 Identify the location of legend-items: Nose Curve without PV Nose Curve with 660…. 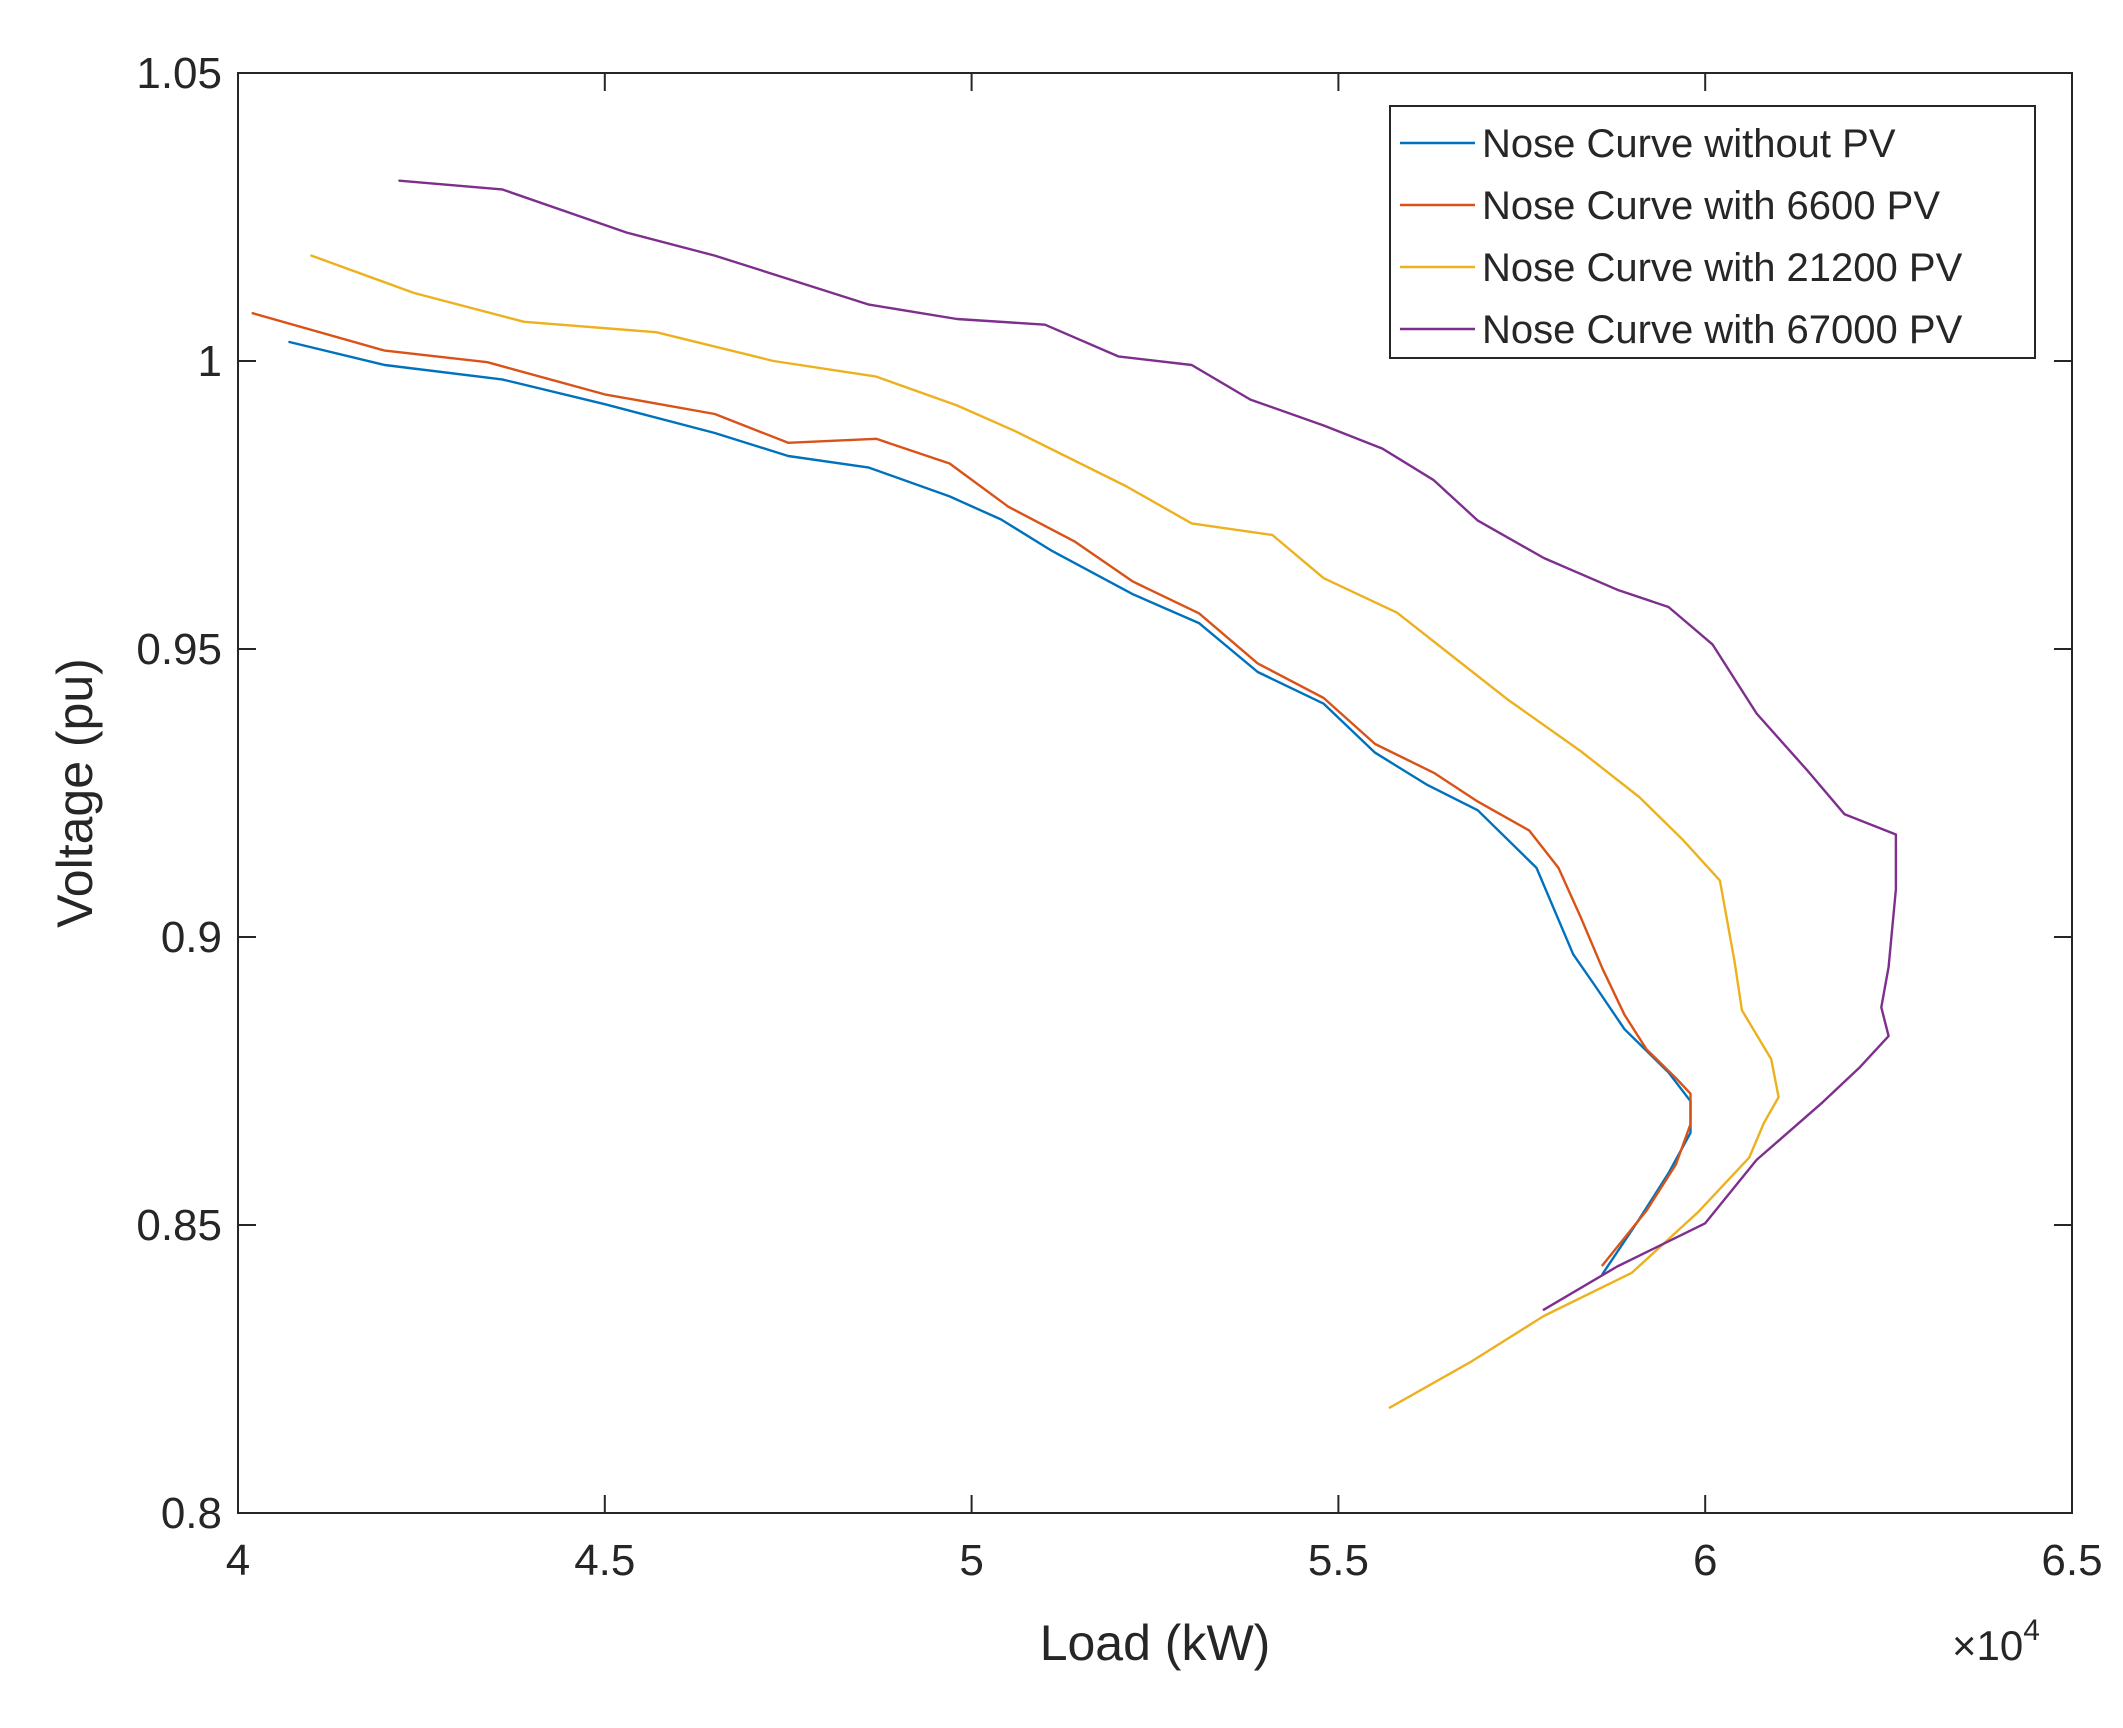
(1681, 237).